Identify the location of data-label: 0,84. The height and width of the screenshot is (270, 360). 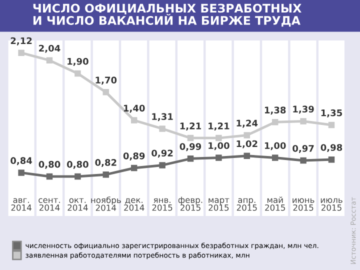
(21, 161).